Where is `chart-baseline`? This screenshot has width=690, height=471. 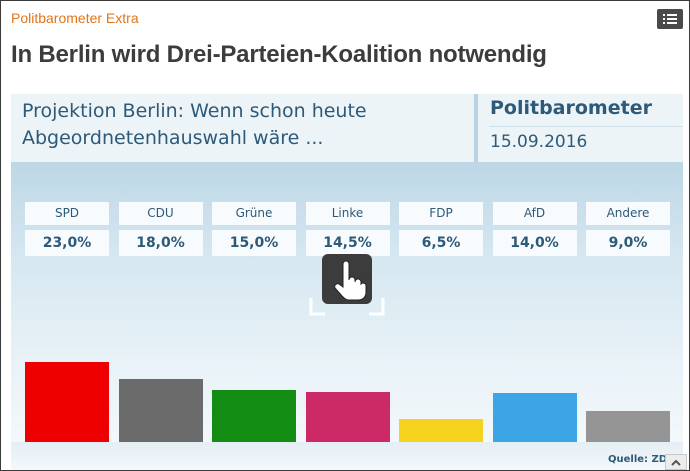 chart-baseline is located at coordinates (347, 456).